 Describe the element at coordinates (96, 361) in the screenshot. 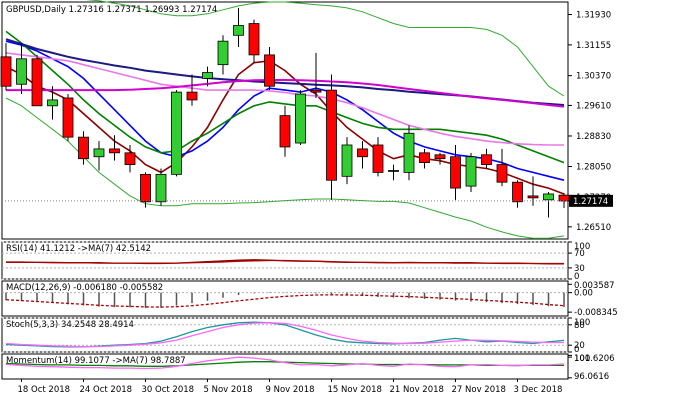

I see `mom-panel-label: Momentum(14) 99.1077 ->MA(7) 98.7887` at that location.